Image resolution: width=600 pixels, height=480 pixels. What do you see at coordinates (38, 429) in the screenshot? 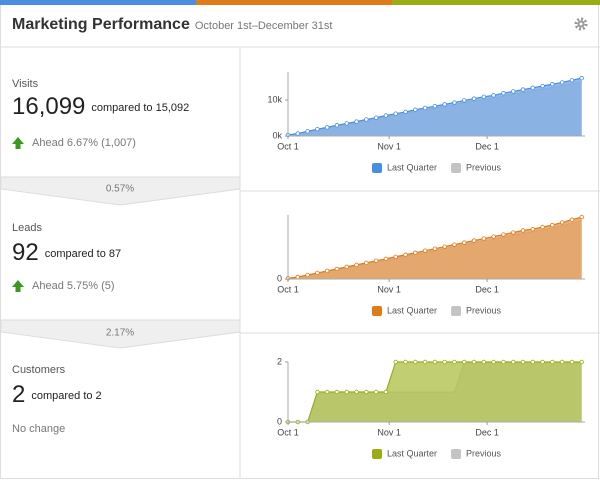
I see `metric-status: No change` at bounding box center [38, 429].